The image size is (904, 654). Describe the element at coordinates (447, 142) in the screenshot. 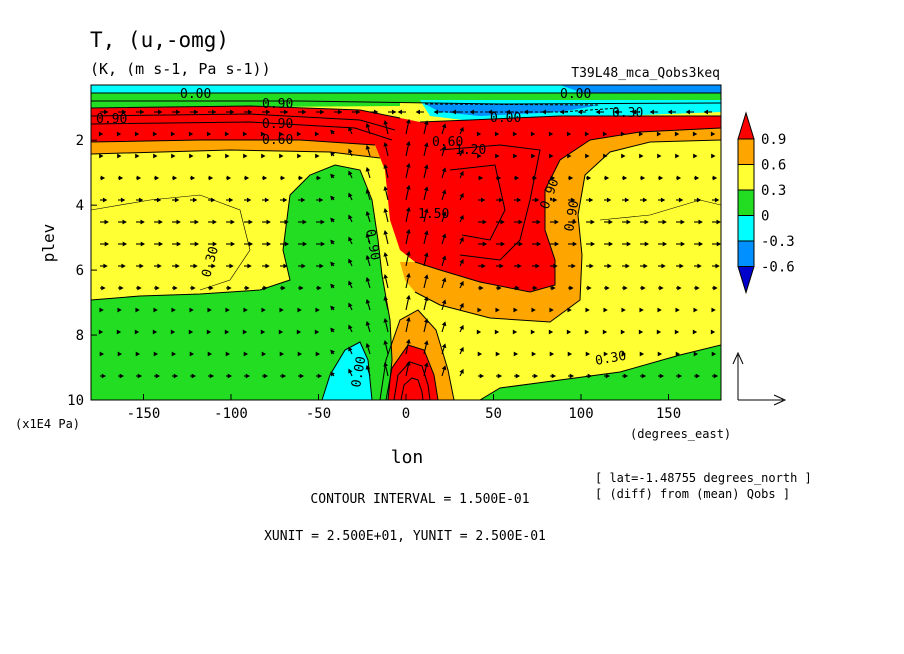

I see `contour-label: 0.60` at that location.